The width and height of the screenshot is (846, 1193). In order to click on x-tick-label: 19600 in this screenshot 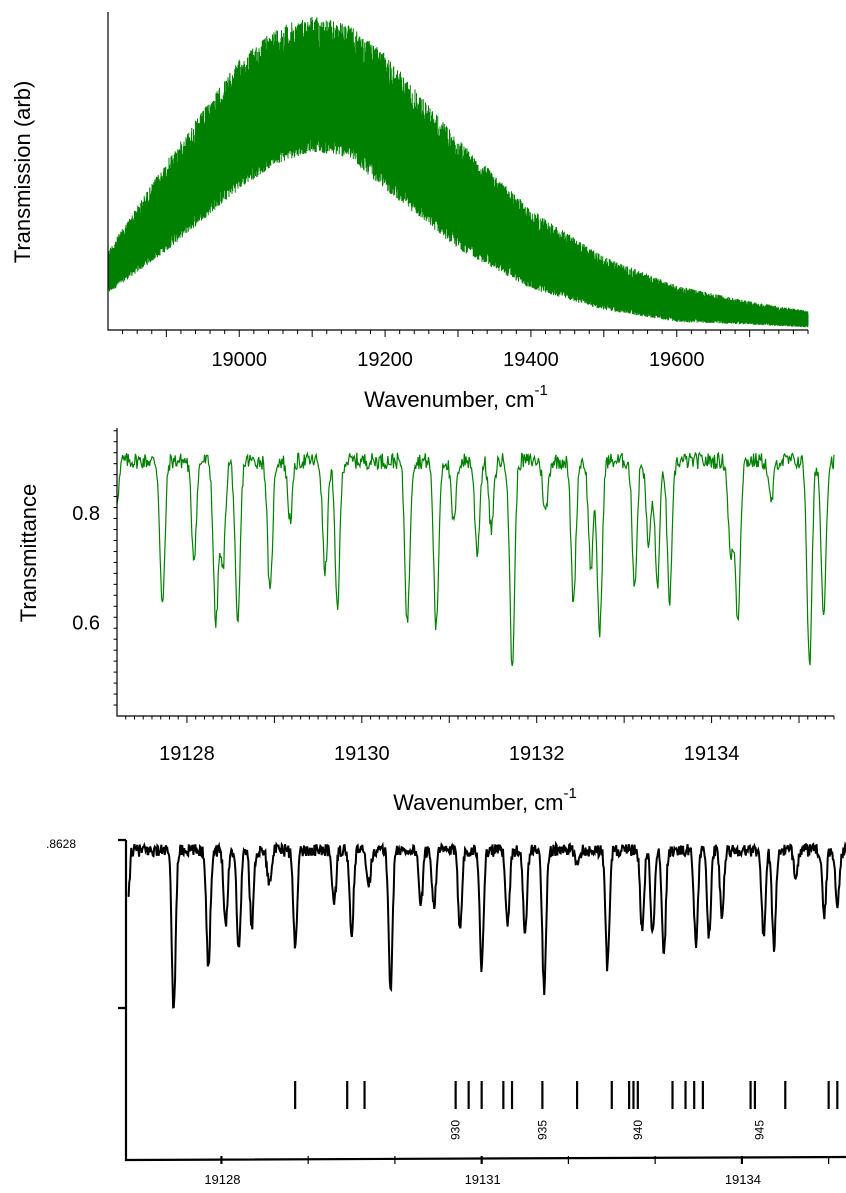, I will do `click(677, 360)`.